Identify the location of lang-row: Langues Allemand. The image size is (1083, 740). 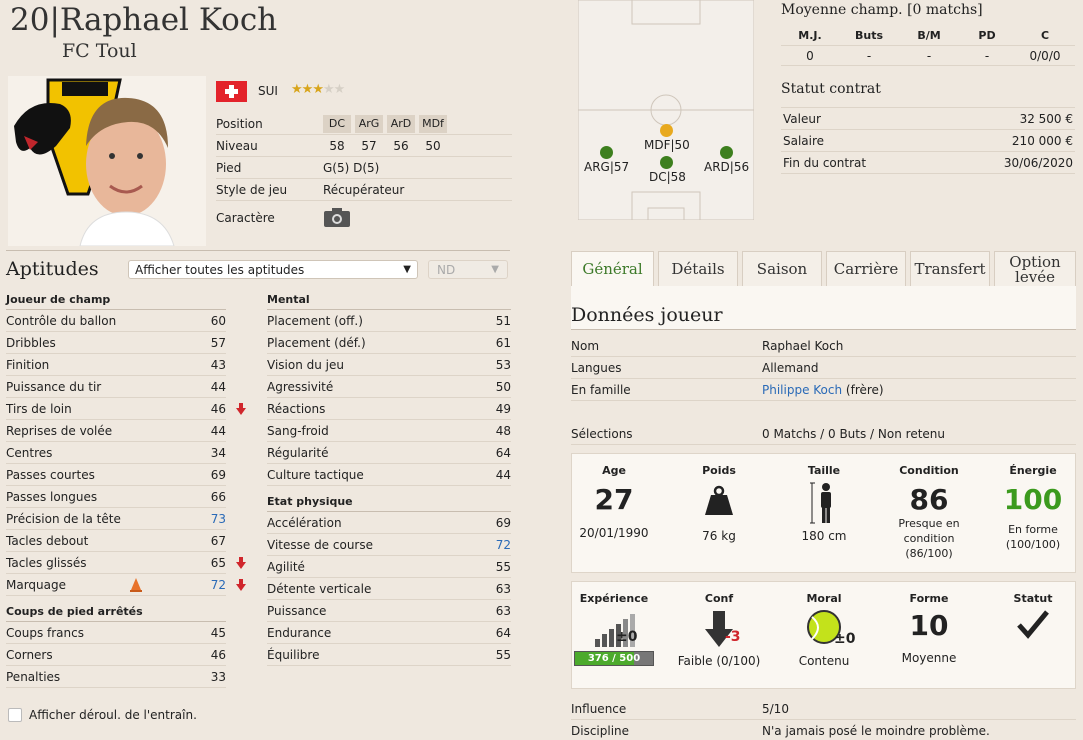
(823, 368).